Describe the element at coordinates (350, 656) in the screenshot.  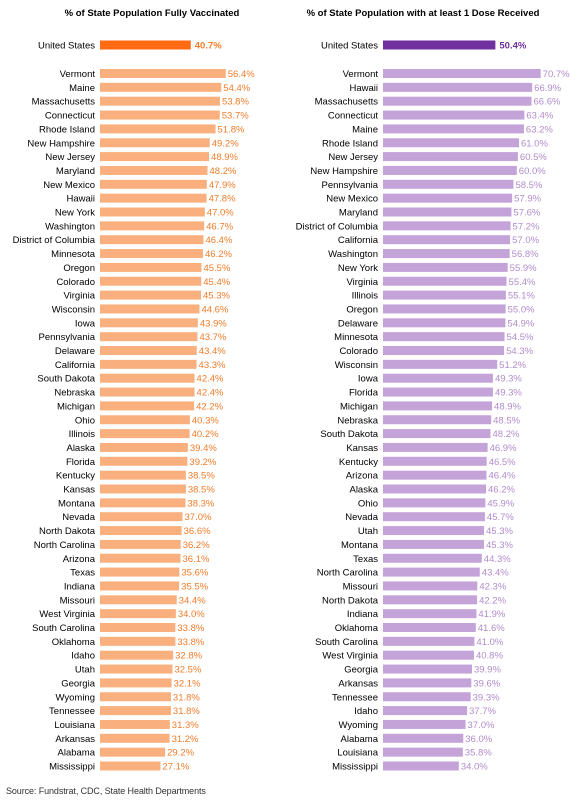
I see `panel-2-category-label: West Virginia` at that location.